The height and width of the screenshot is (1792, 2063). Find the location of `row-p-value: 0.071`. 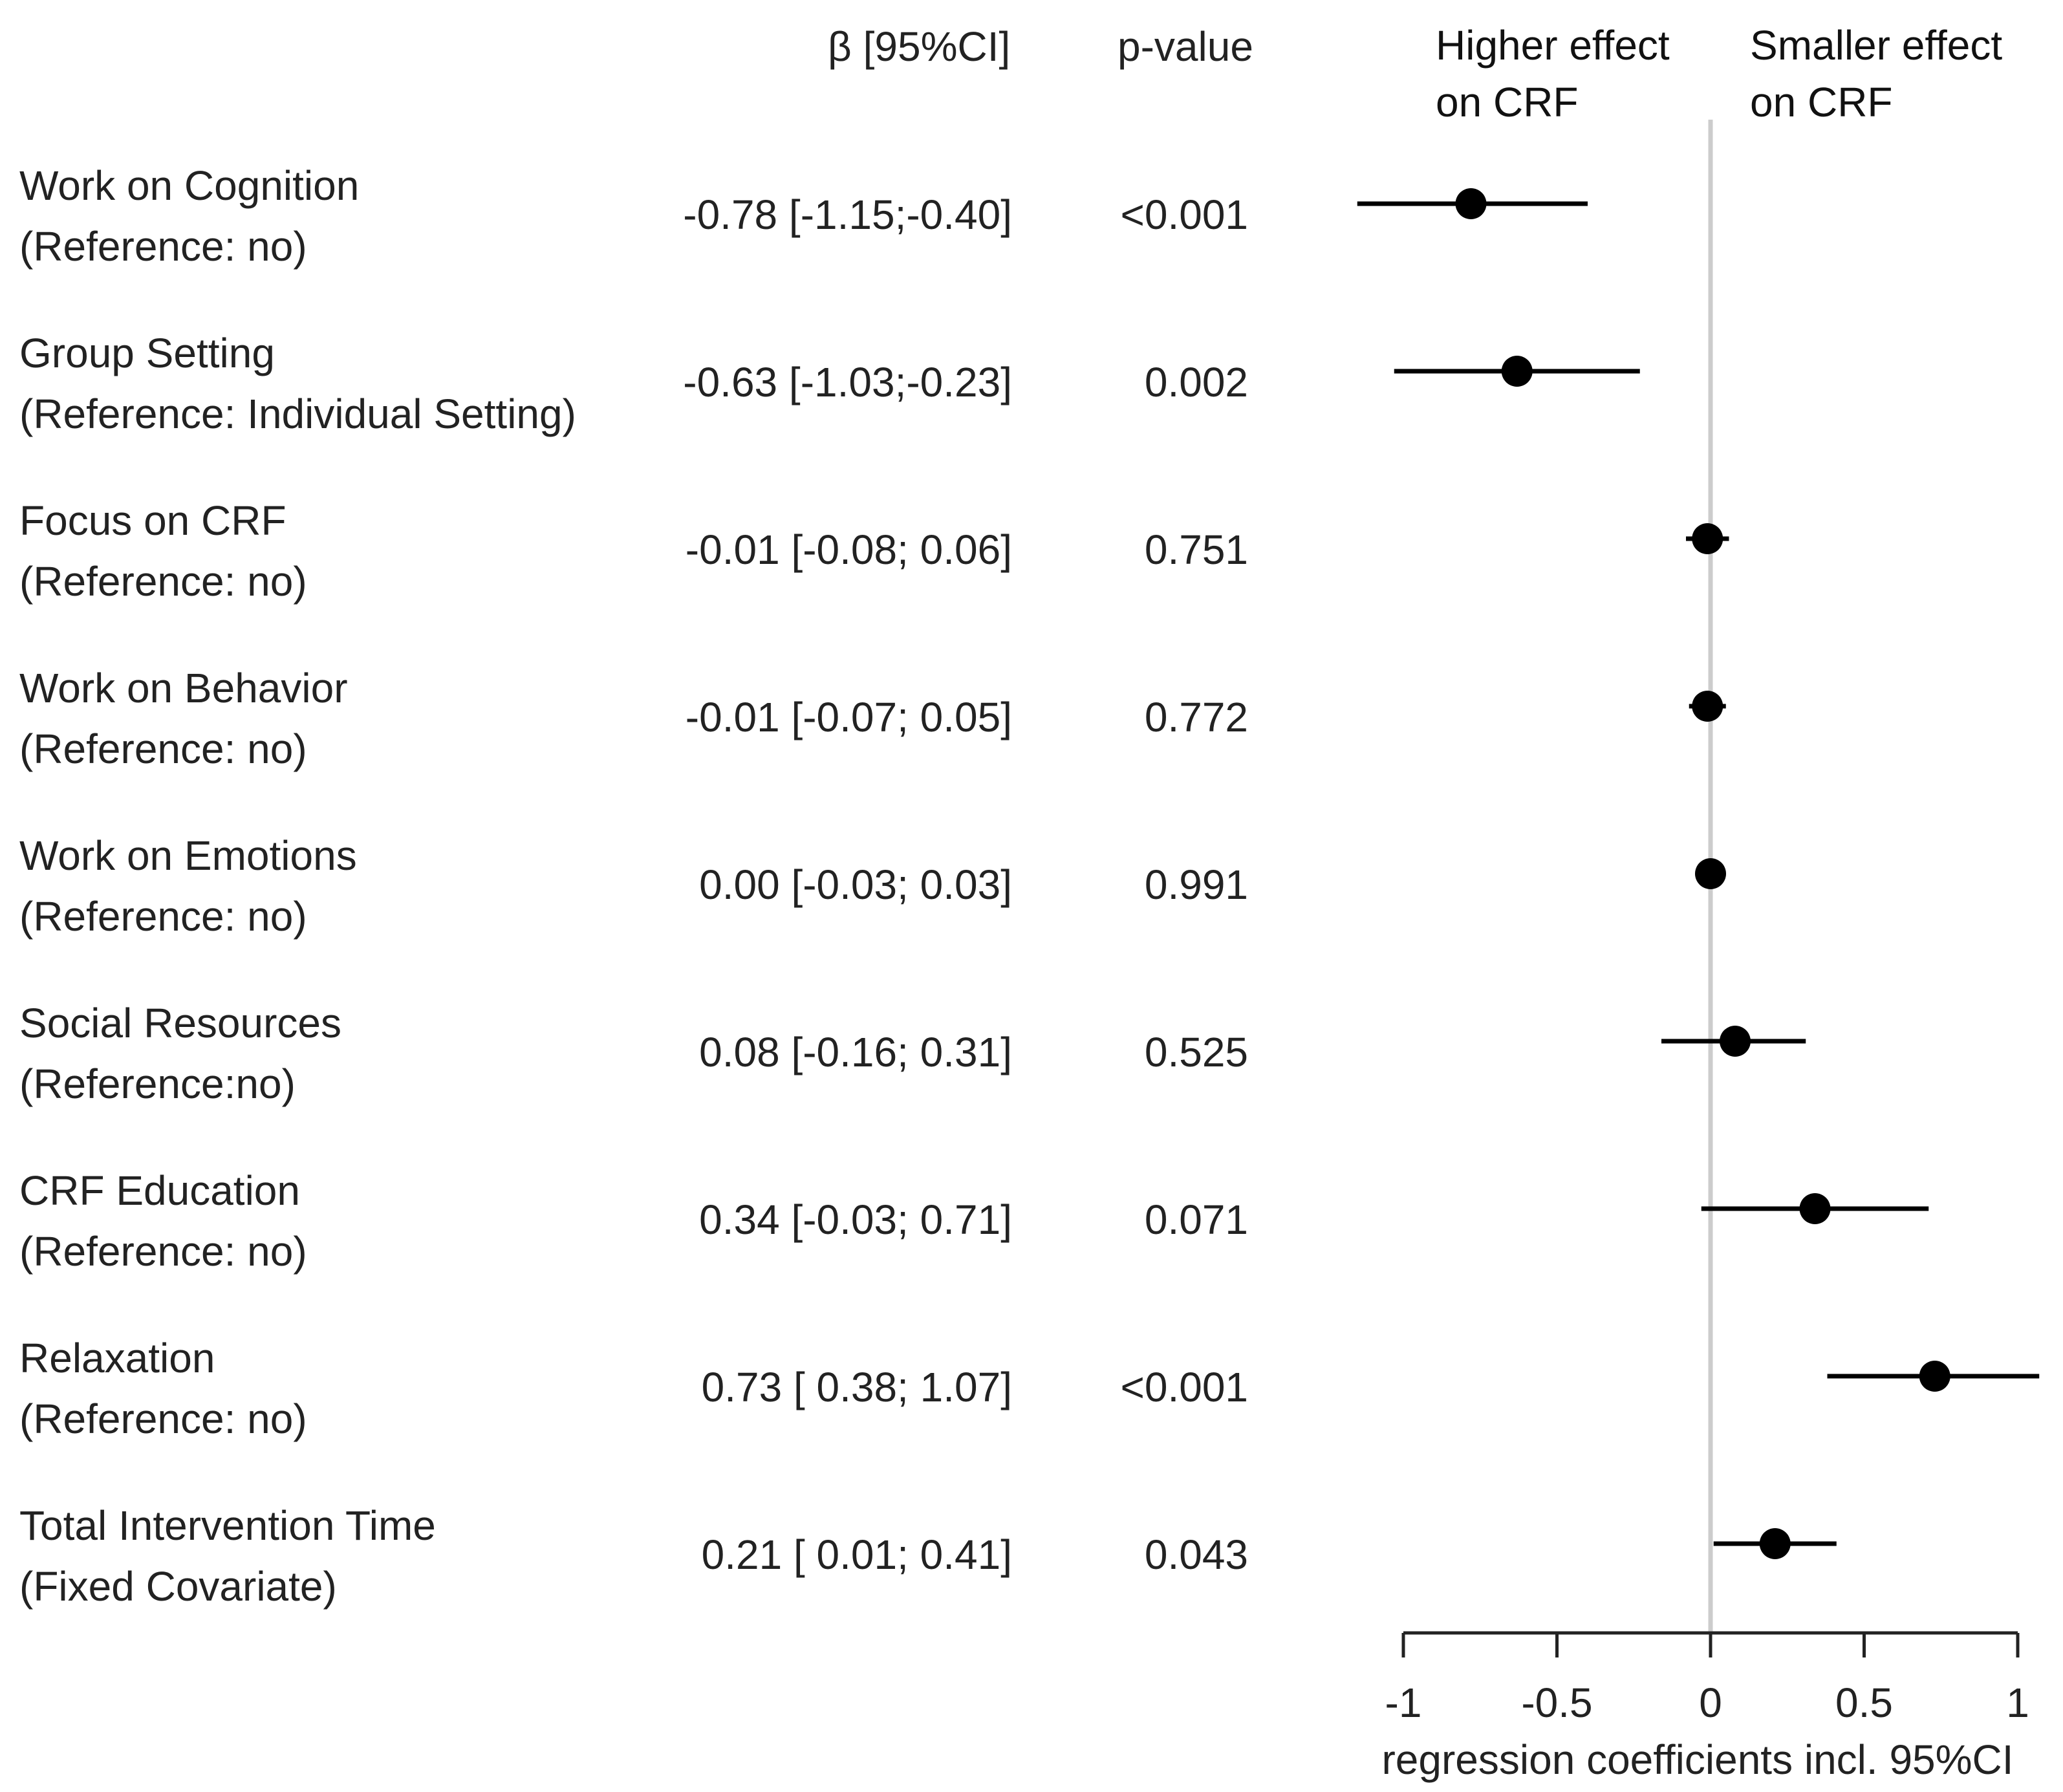

row-p-value: 0.071 is located at coordinates (1196, 1219).